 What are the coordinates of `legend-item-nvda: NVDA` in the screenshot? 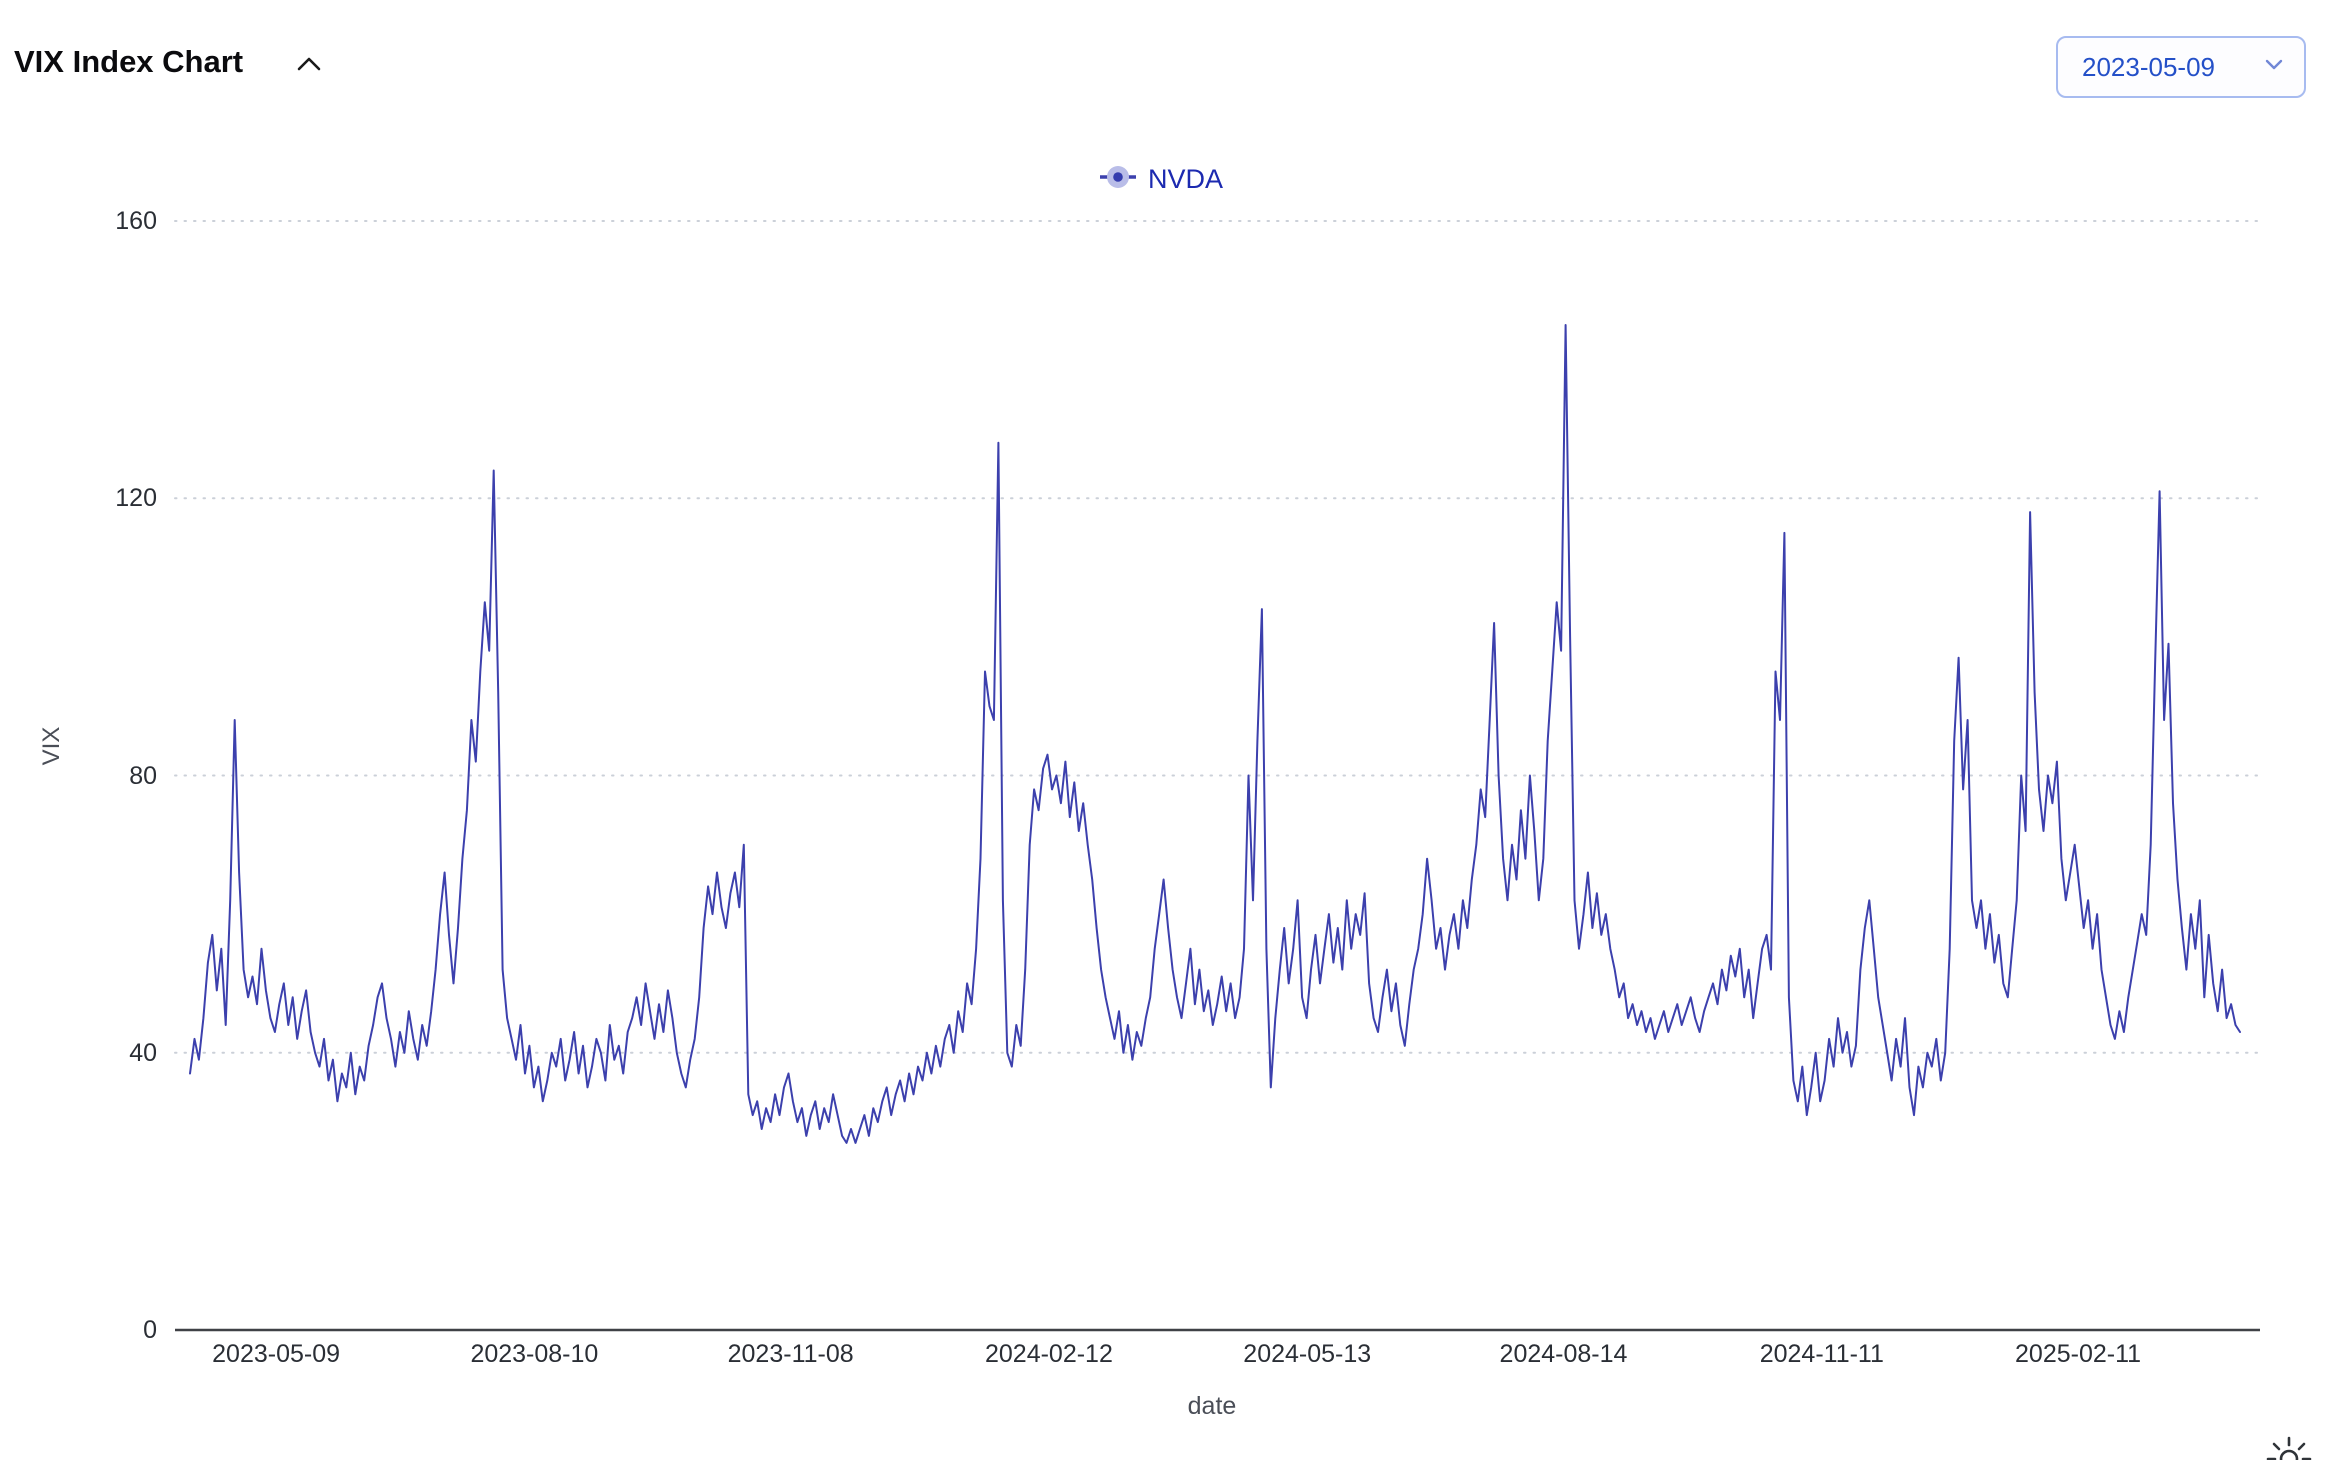 It's located at (1160, 179).